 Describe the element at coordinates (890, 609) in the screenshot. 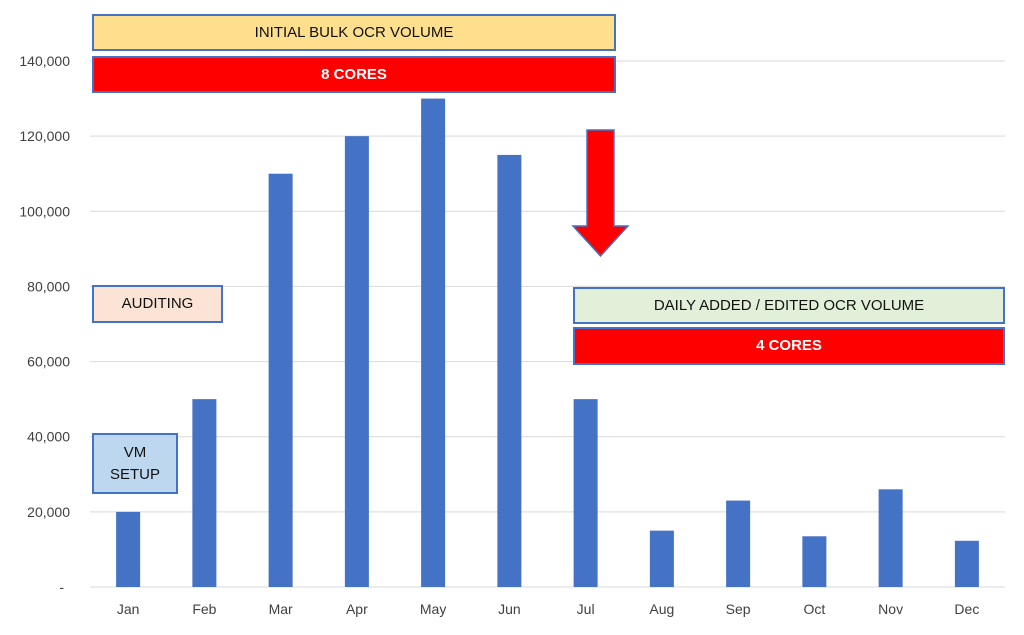

I see `x-tick-label: Nov` at that location.